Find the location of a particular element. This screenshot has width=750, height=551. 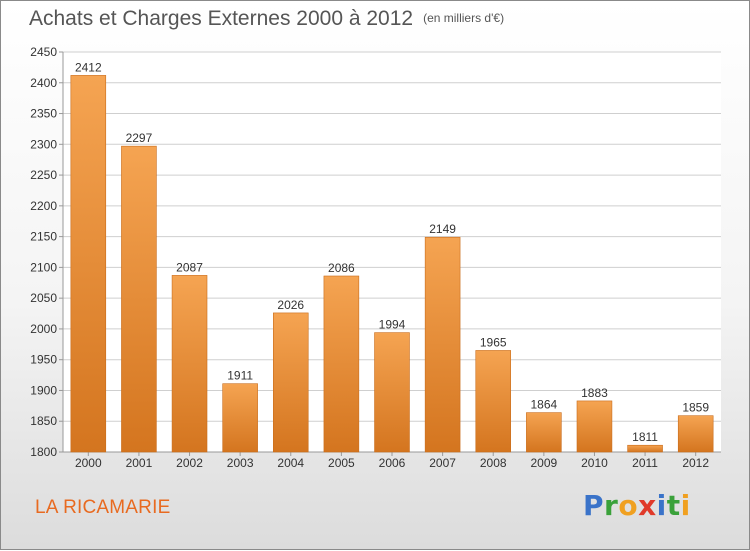

data-label-2001: 2297 is located at coordinates (139, 138).